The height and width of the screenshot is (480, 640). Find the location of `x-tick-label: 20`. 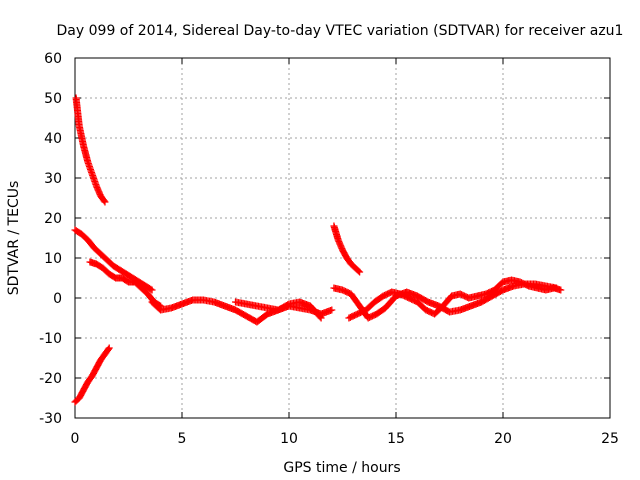

x-tick-label: 20 is located at coordinates (503, 439).